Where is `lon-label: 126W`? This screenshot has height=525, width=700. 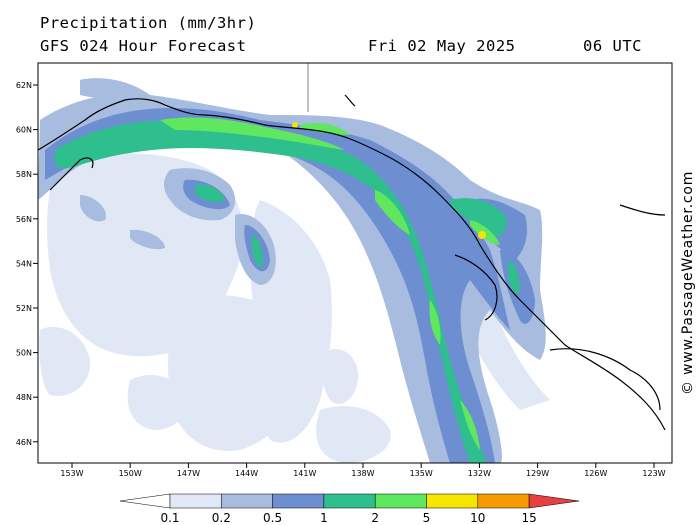
lon-label: 126W is located at coordinates (595, 473).